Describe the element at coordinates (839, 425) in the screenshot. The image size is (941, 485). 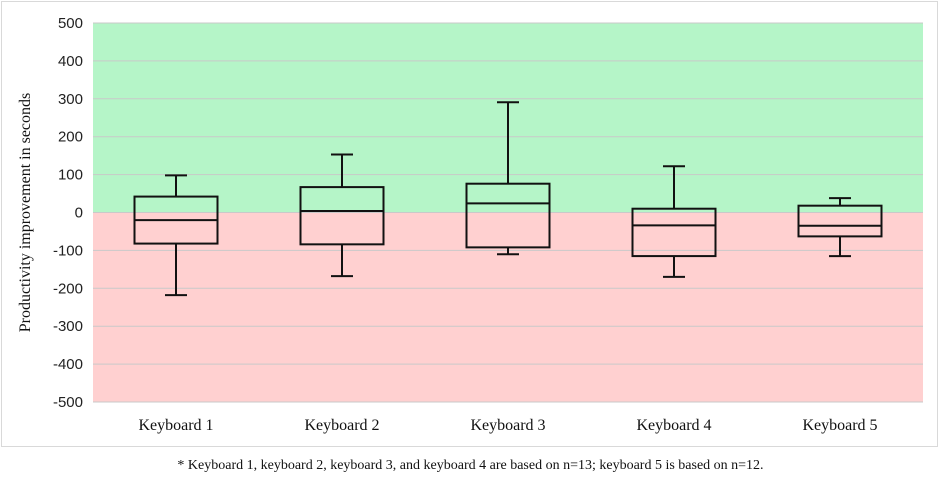
I see `x-category-label: Keyboard 5` at that location.